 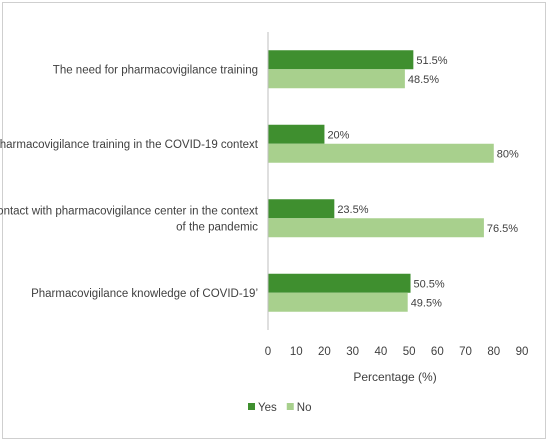 What do you see at coordinates (352, 210) in the screenshot?
I see `data-label: 23.5%` at bounding box center [352, 210].